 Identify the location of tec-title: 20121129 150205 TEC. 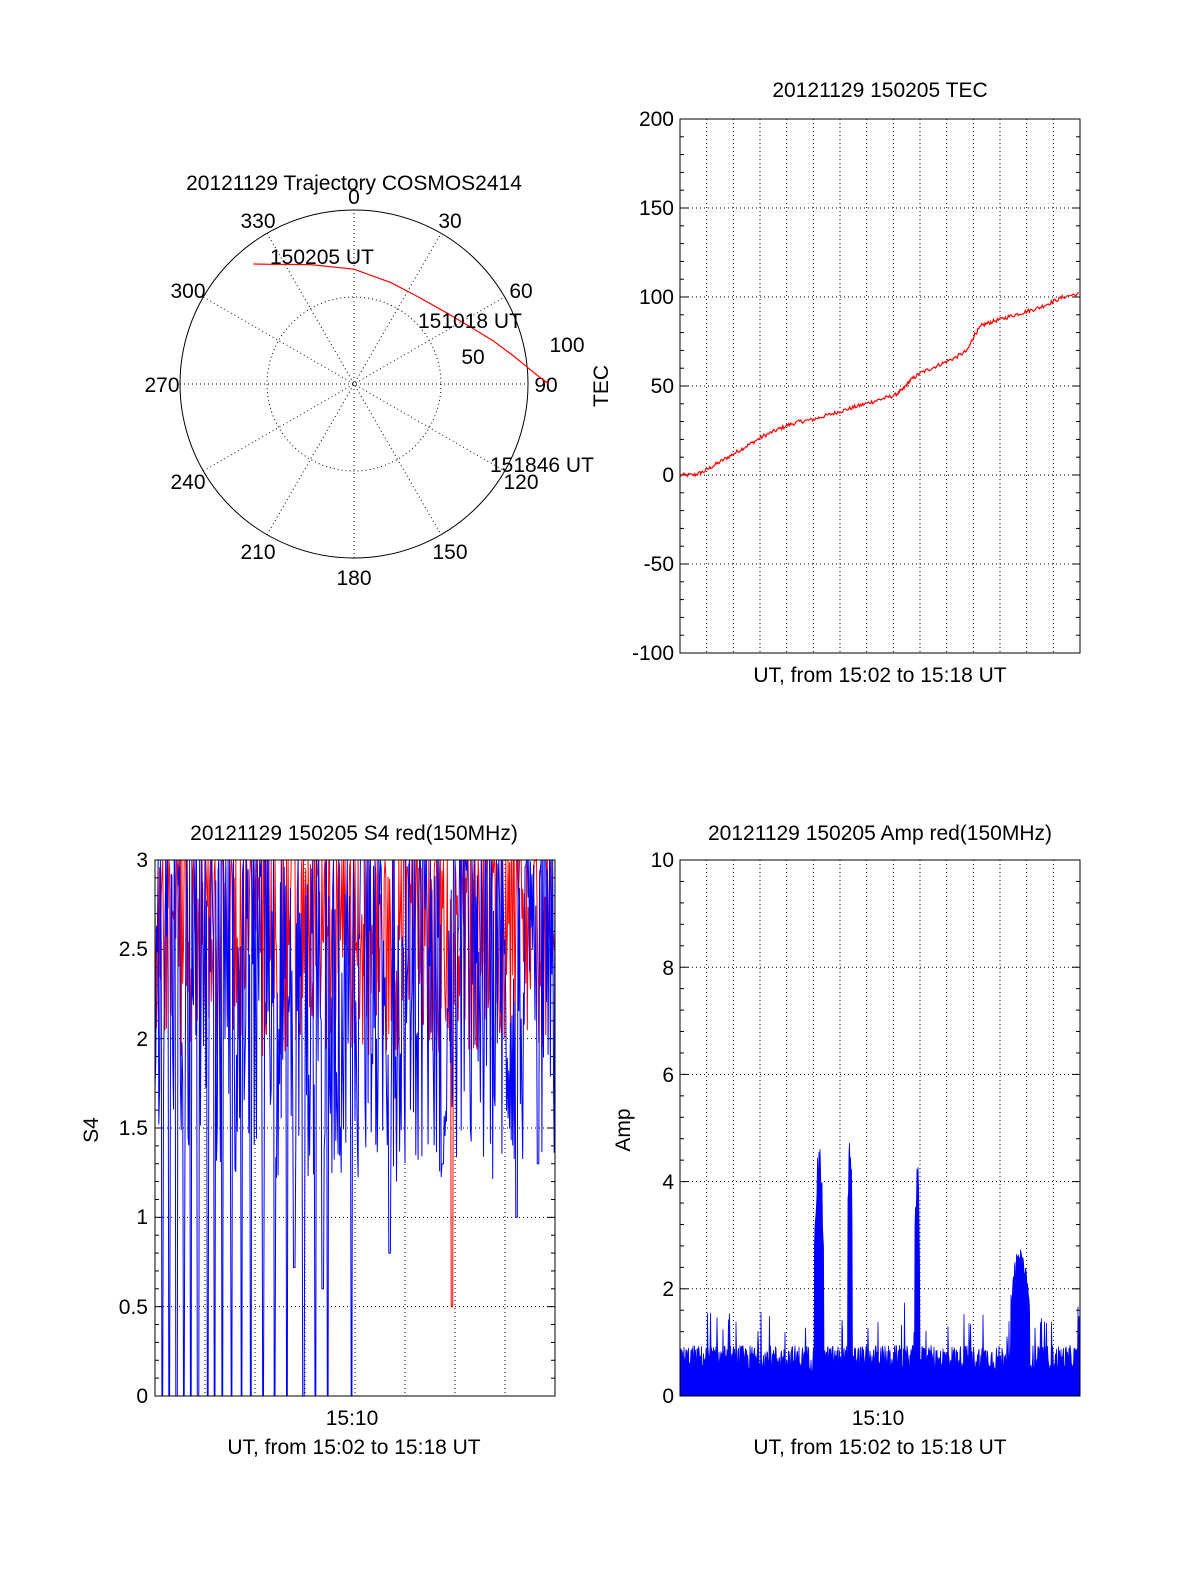
(879, 90).